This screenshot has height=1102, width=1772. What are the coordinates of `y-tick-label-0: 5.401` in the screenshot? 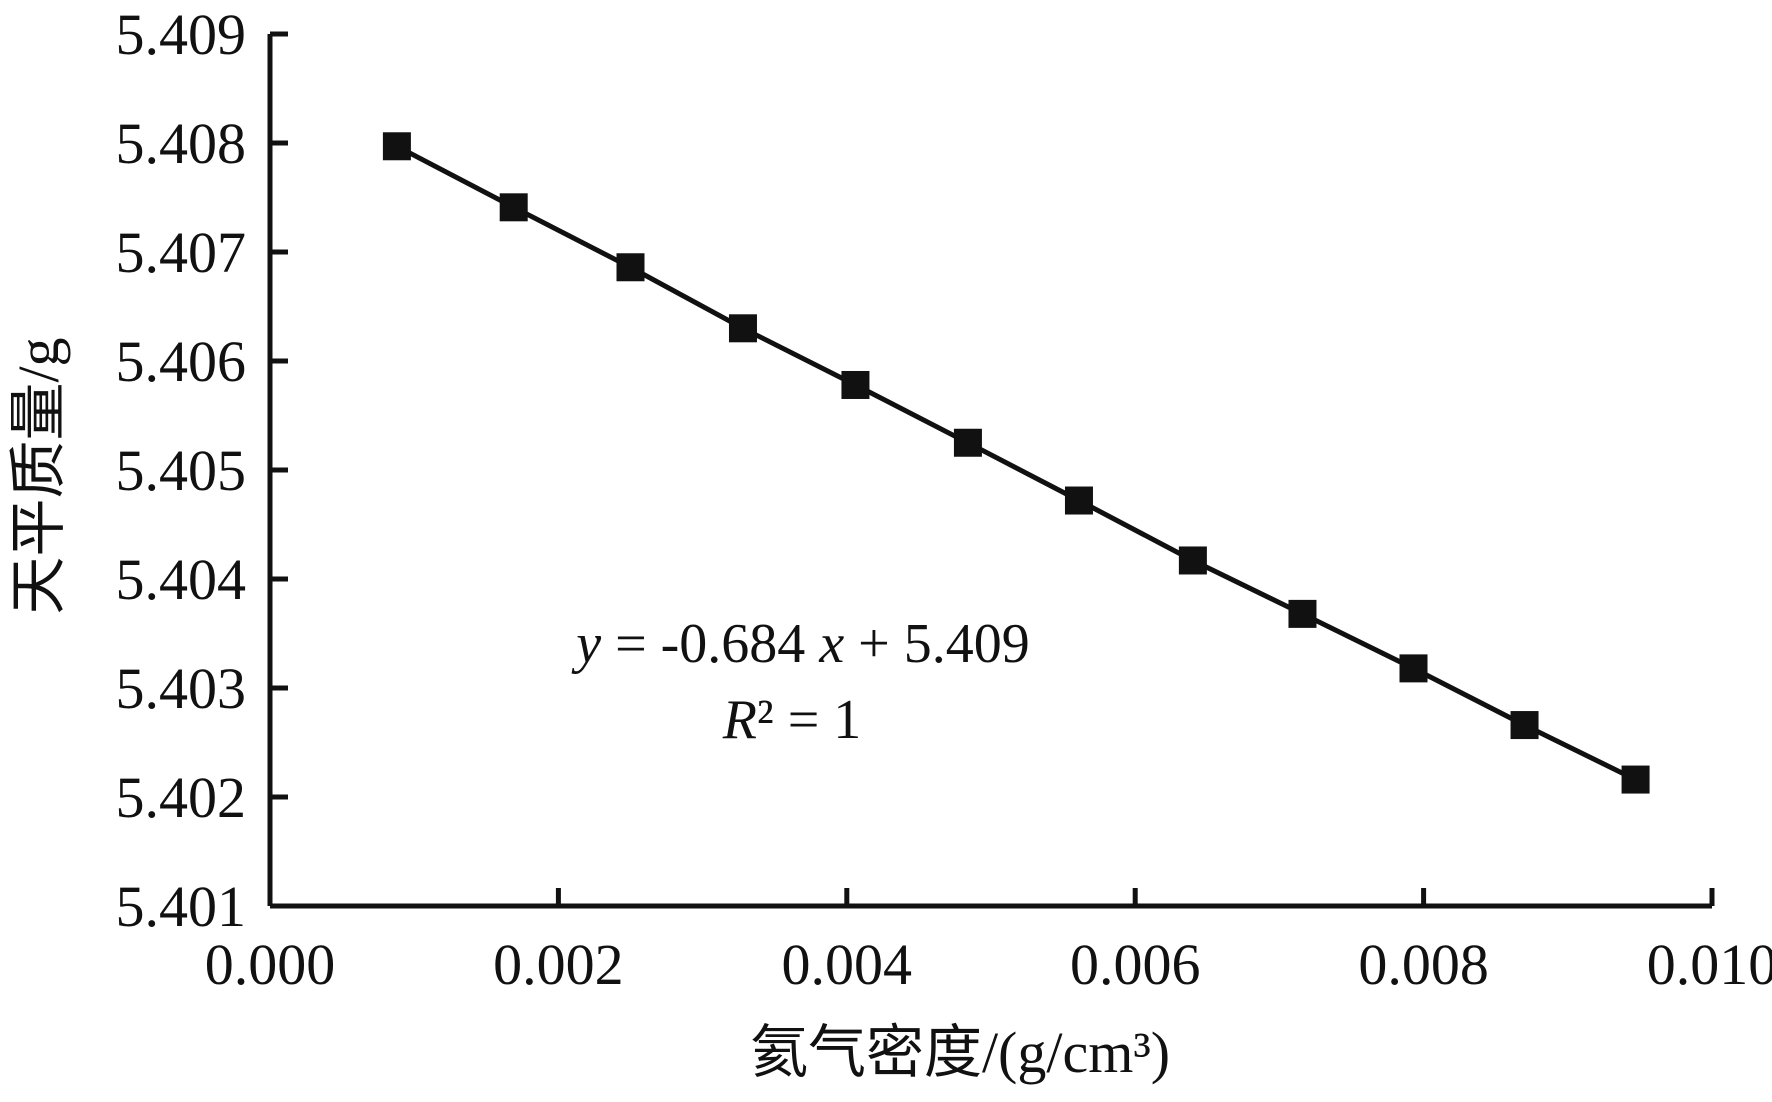 It's located at (181, 906).